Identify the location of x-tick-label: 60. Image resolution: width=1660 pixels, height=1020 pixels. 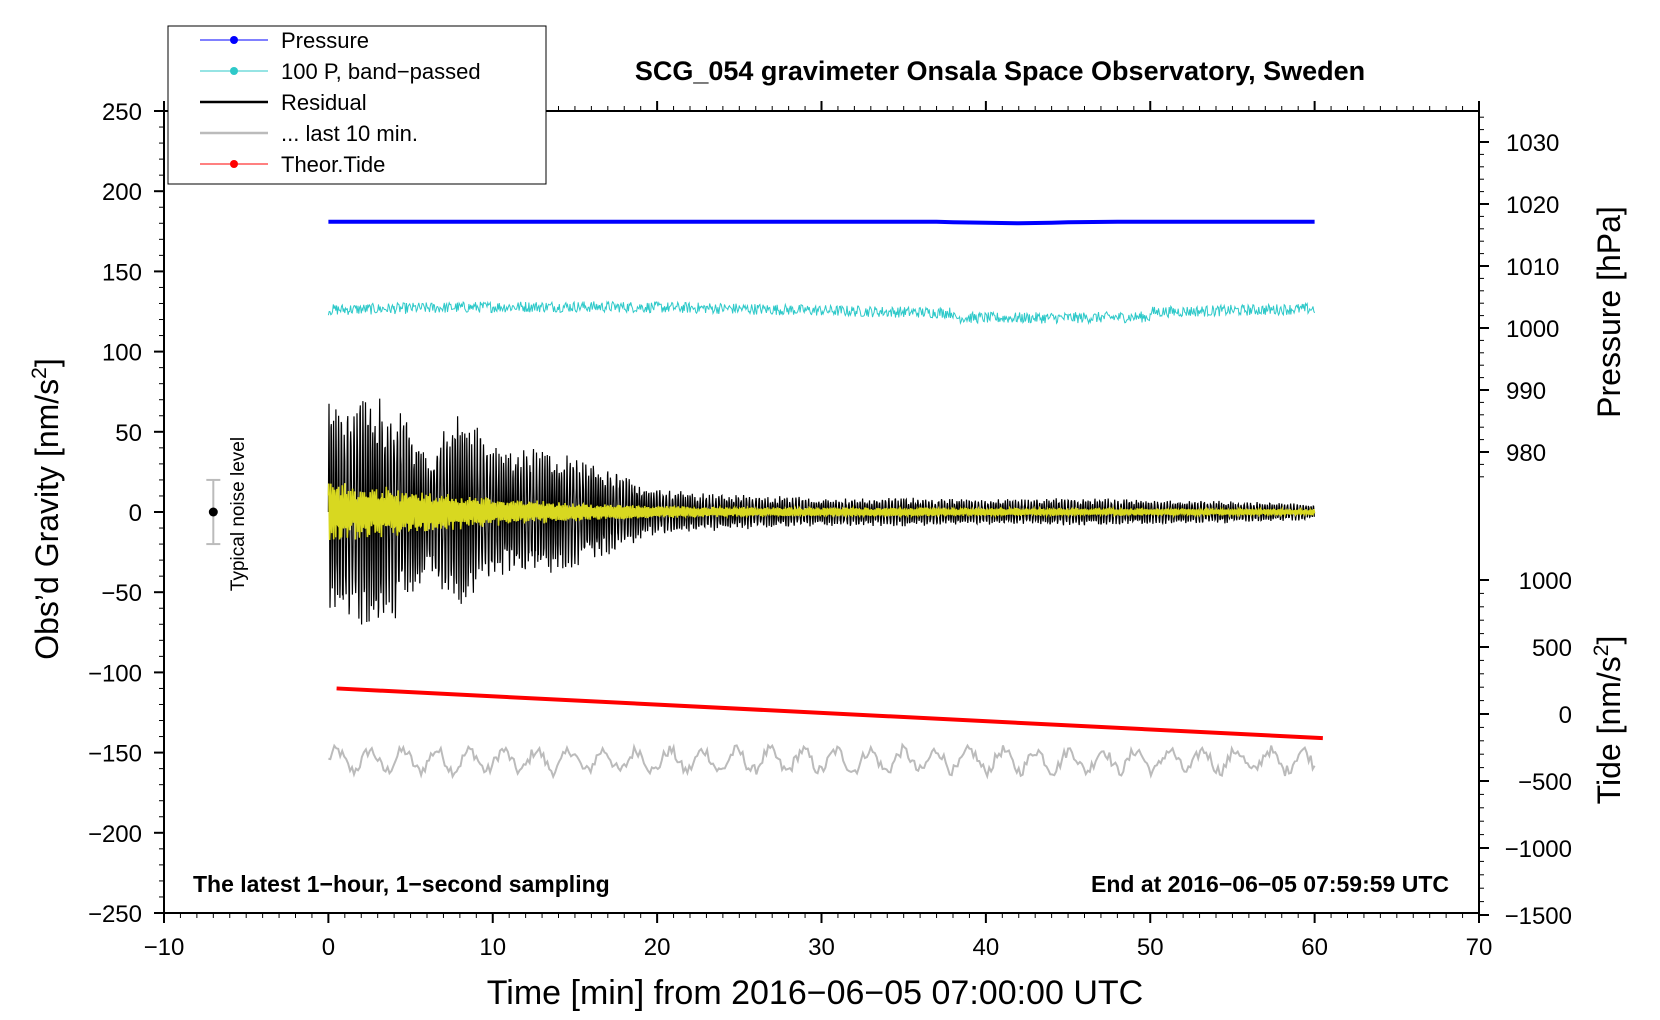
(1314, 947).